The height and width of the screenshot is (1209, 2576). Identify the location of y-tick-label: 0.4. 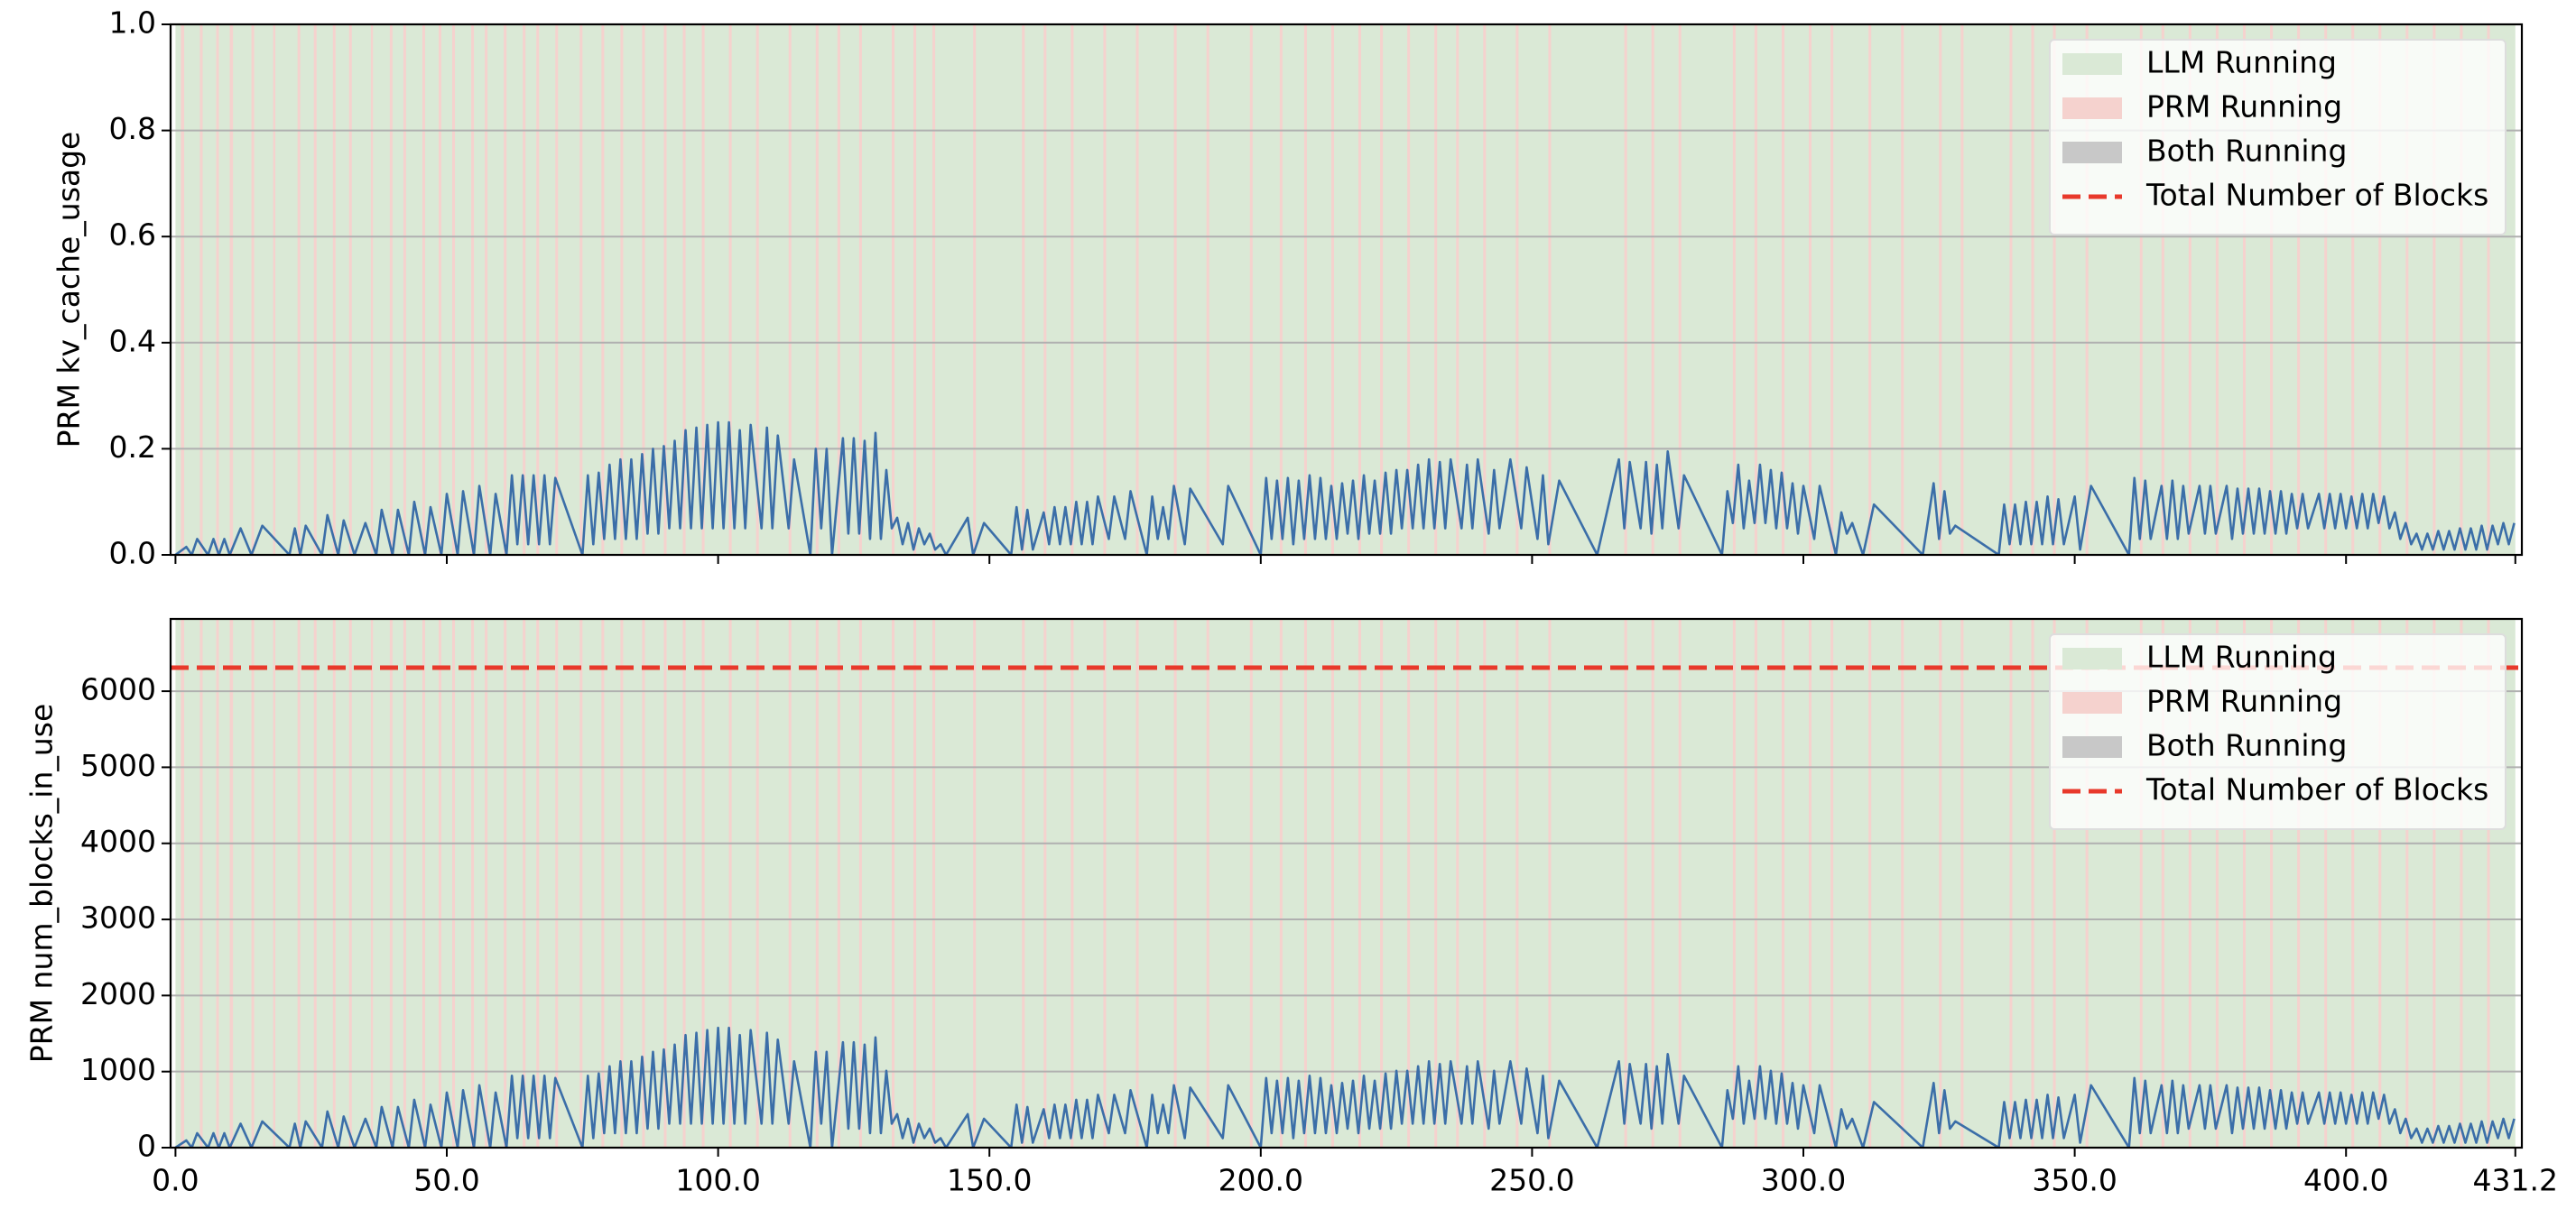
(132, 341).